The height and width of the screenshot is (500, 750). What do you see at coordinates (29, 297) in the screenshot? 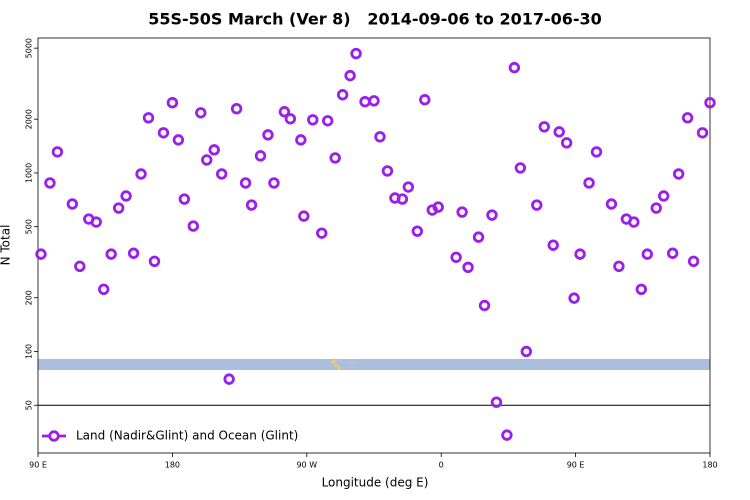
I see `y-tick-label: 200` at bounding box center [29, 297].